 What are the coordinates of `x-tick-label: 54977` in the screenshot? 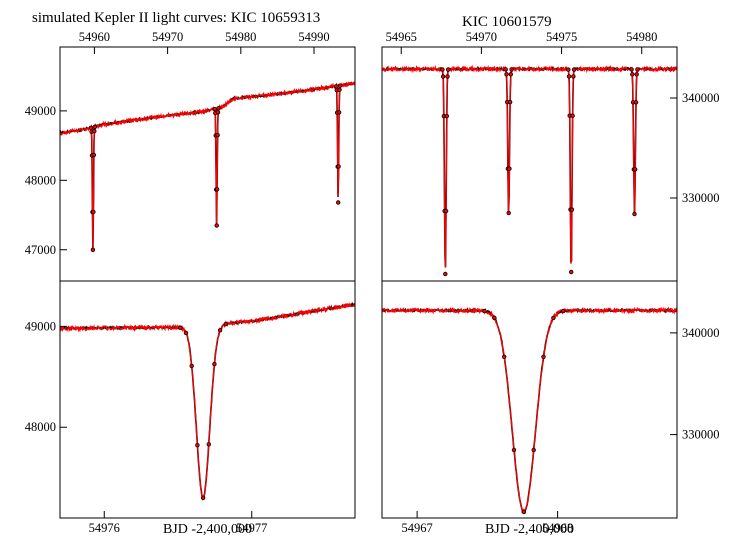 It's located at (251, 528).